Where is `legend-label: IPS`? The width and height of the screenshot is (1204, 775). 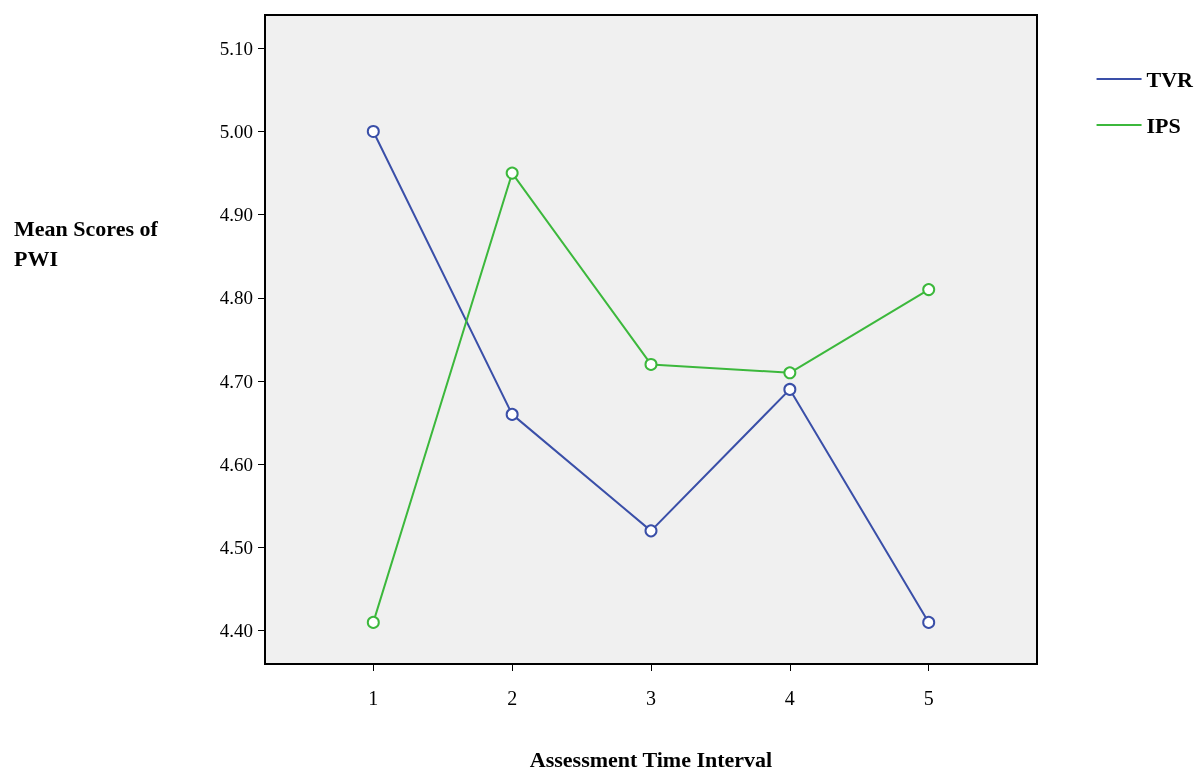
legend-label: IPS is located at coordinates (1163, 125).